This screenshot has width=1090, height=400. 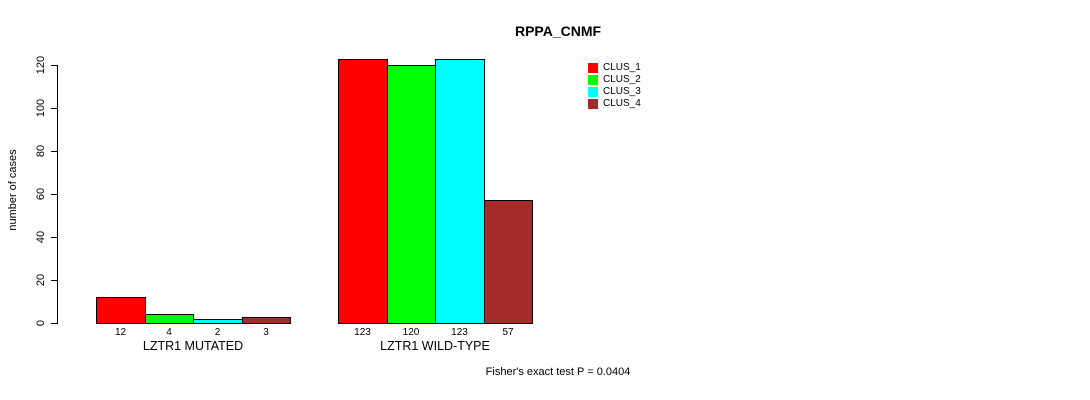 What do you see at coordinates (622, 91) in the screenshot?
I see `legend-label-clus3: CLUS_3` at bounding box center [622, 91].